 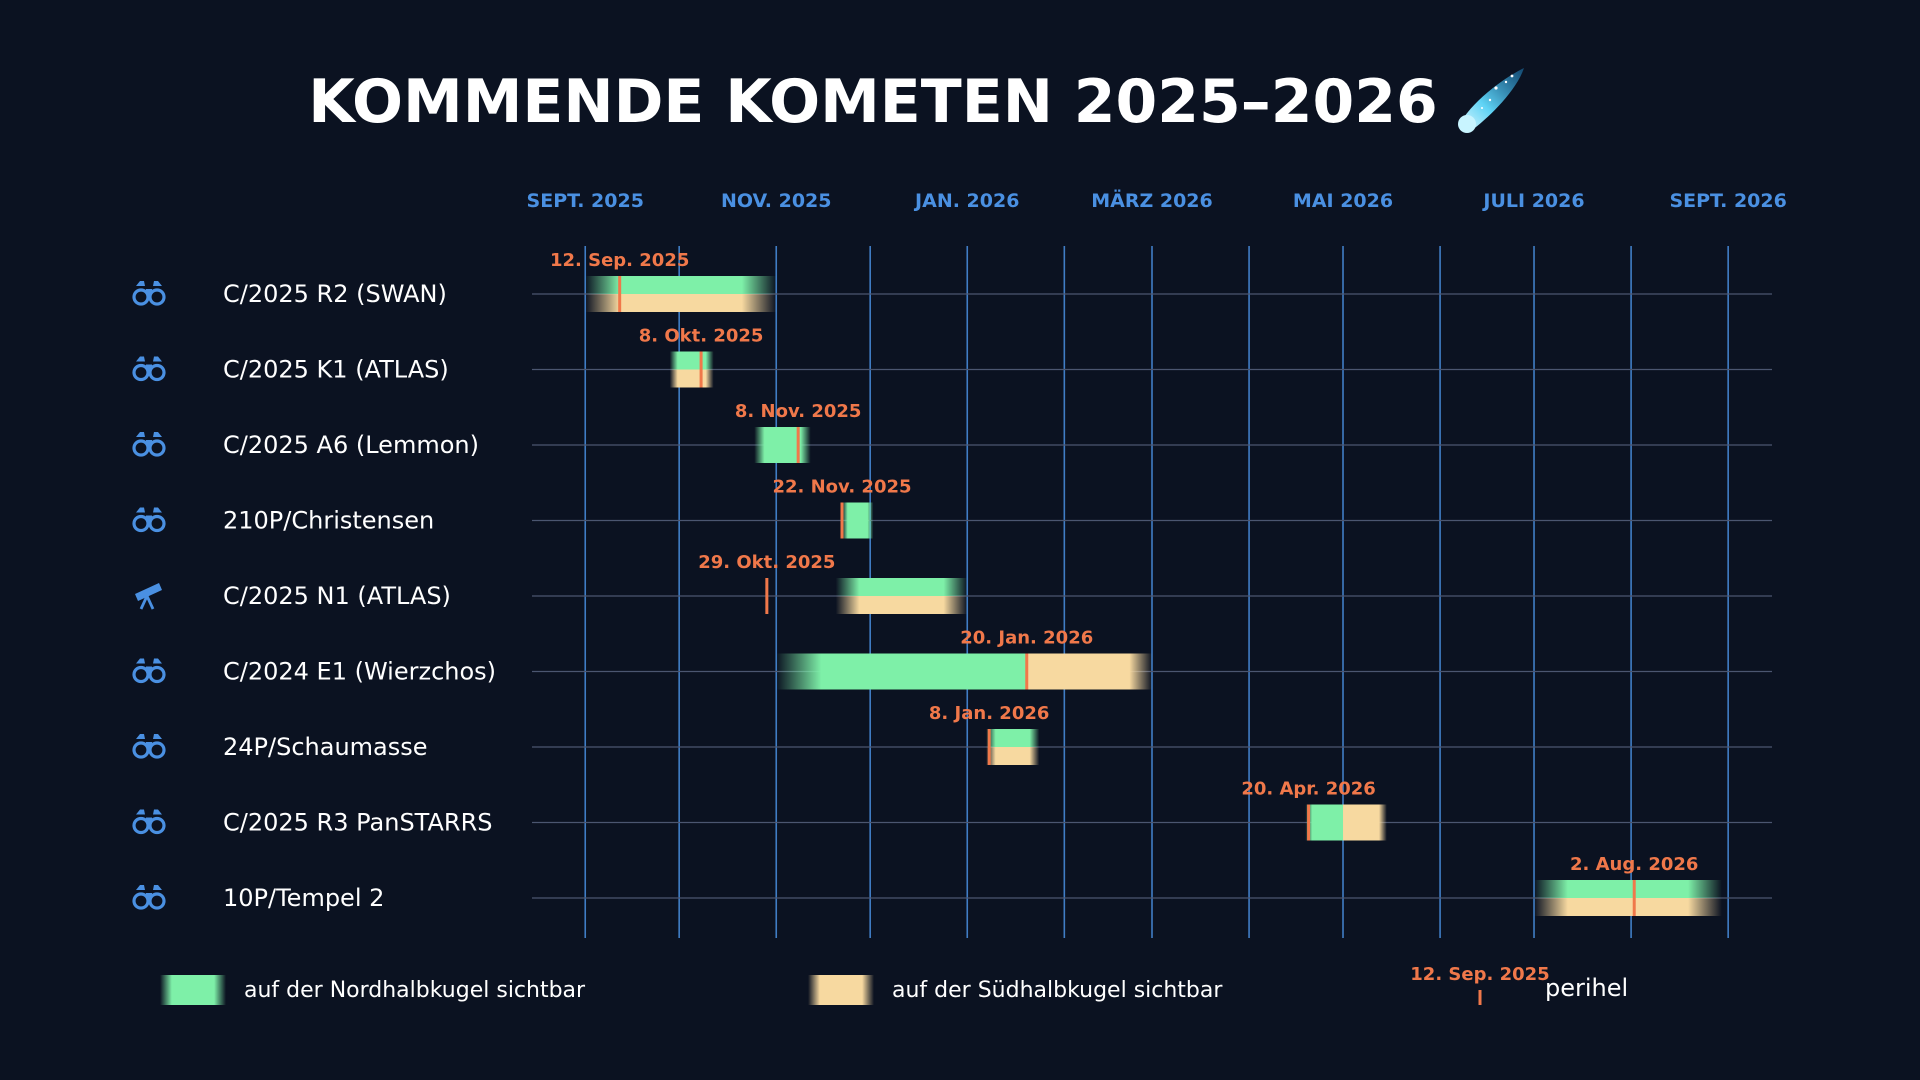 What do you see at coordinates (585, 201) in the screenshot?
I see `x-tick-label: SEPT. 2025` at bounding box center [585, 201].